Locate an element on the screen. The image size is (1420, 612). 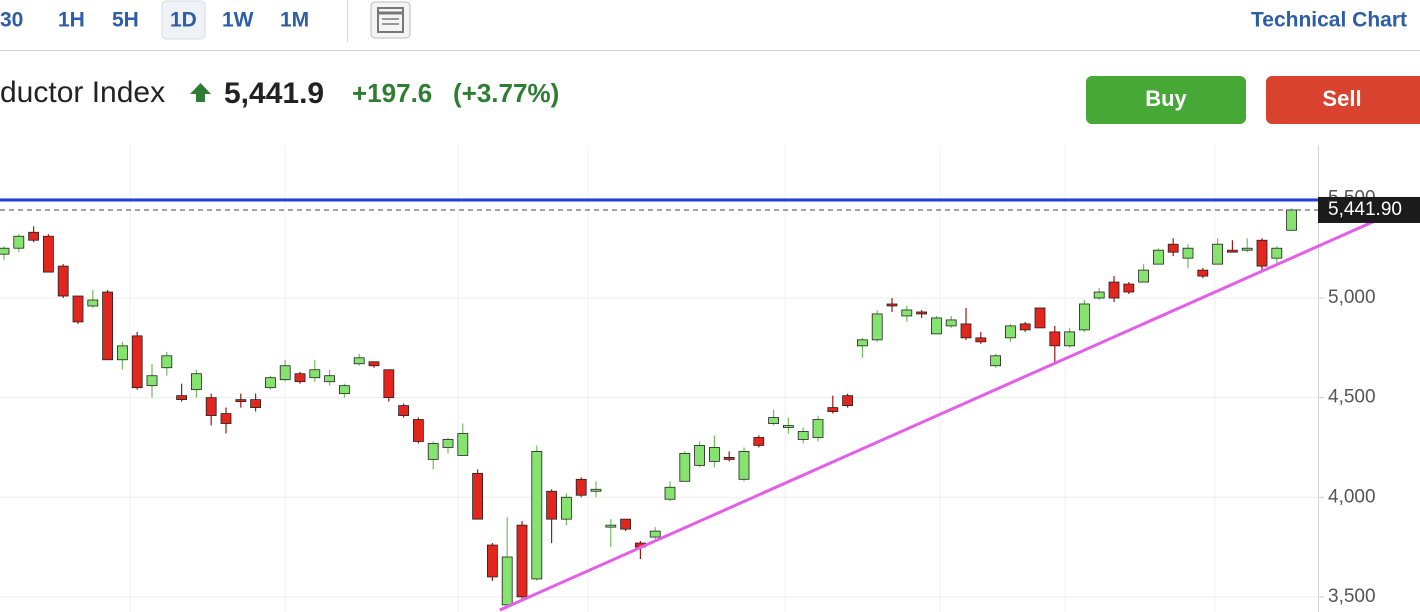
interval-button: 1W is located at coordinates (238, 20).